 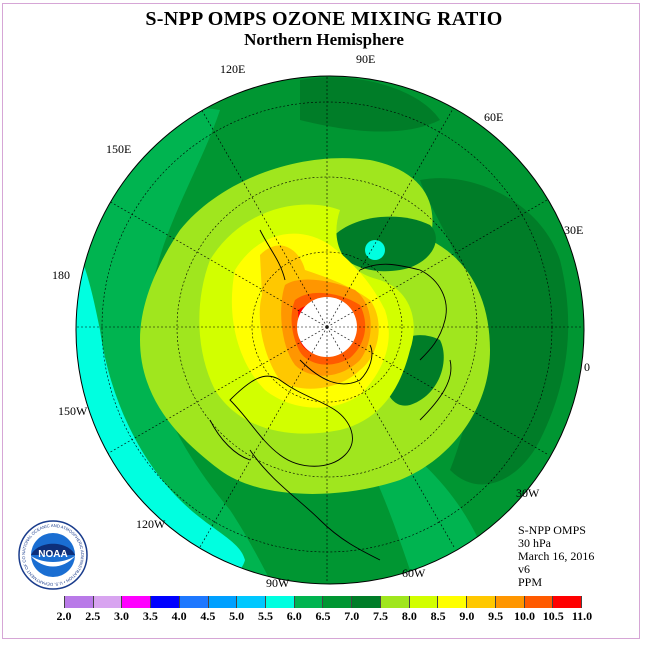 What do you see at coordinates (73, 411) in the screenshot?
I see `lon-label-150w: 150W` at bounding box center [73, 411].